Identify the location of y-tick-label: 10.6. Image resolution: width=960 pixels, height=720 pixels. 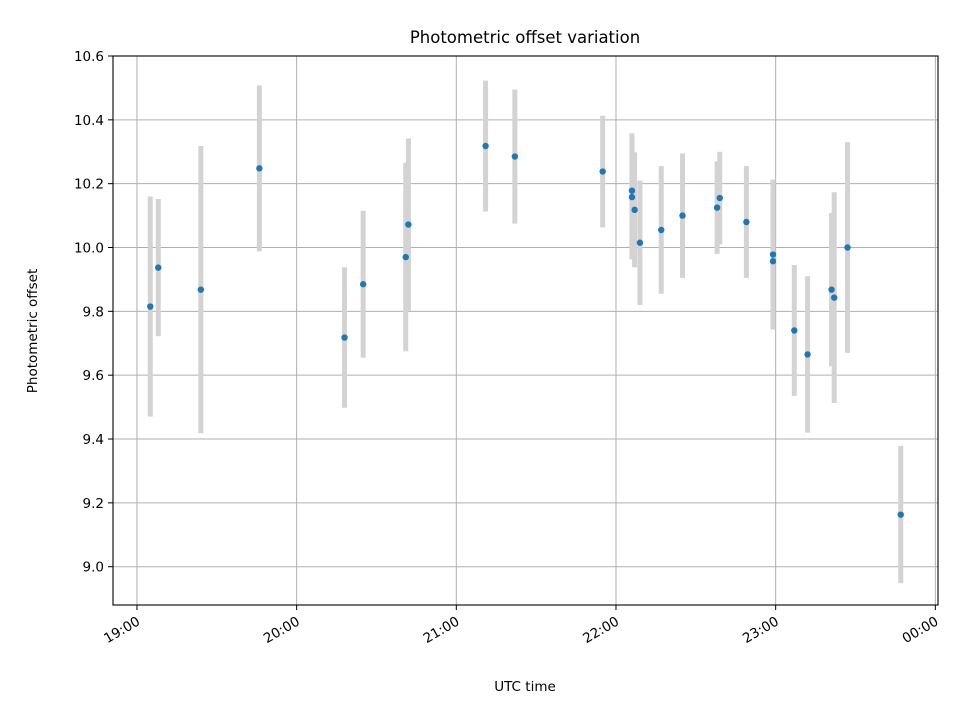
(89, 57).